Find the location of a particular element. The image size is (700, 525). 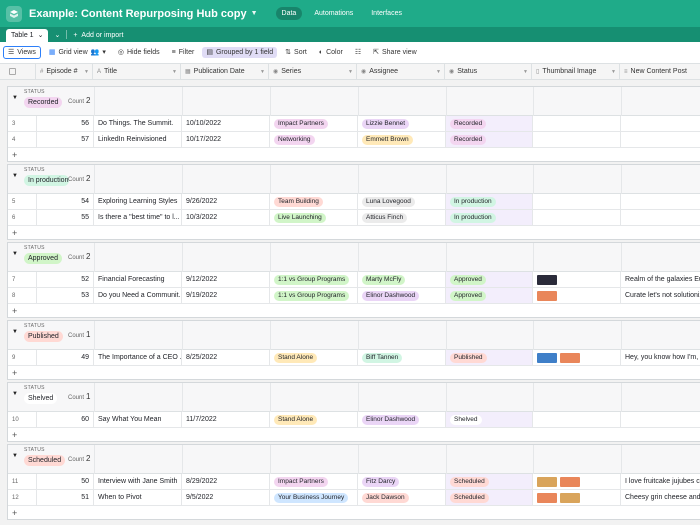

checkbox-icon is located at coordinates (12, 71).